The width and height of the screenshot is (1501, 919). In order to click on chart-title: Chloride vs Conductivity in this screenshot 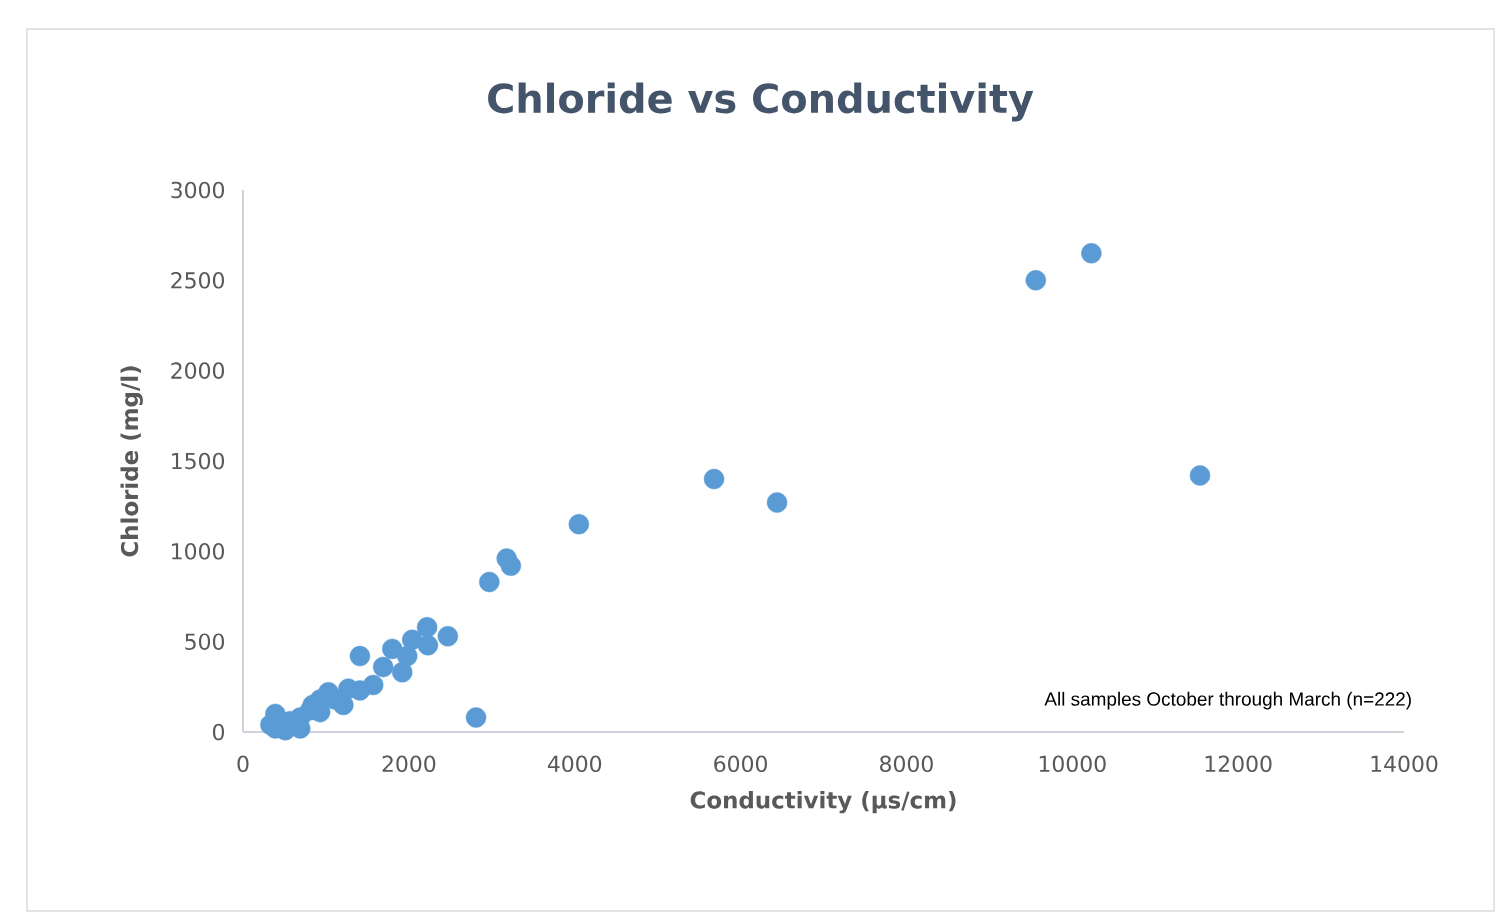, I will do `click(761, 102)`.